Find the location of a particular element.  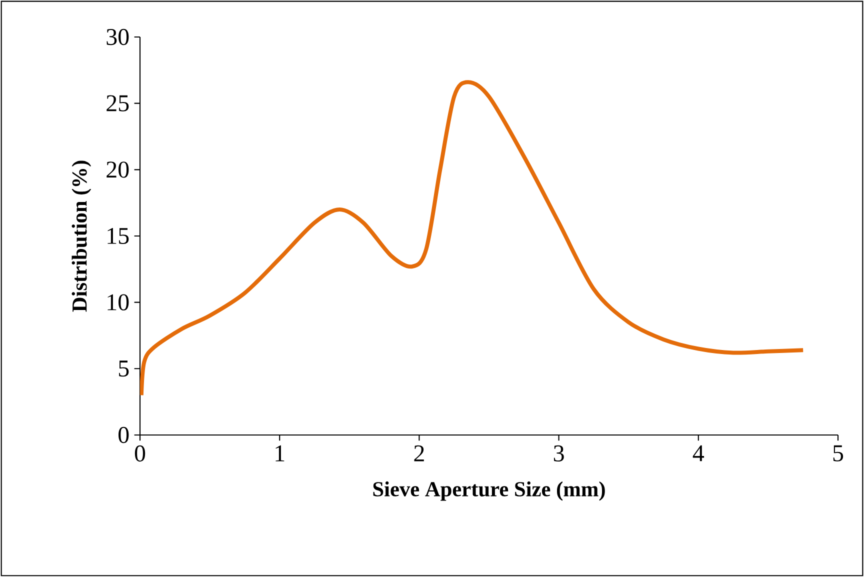

y-tick-label: 30 is located at coordinates (117, 37).